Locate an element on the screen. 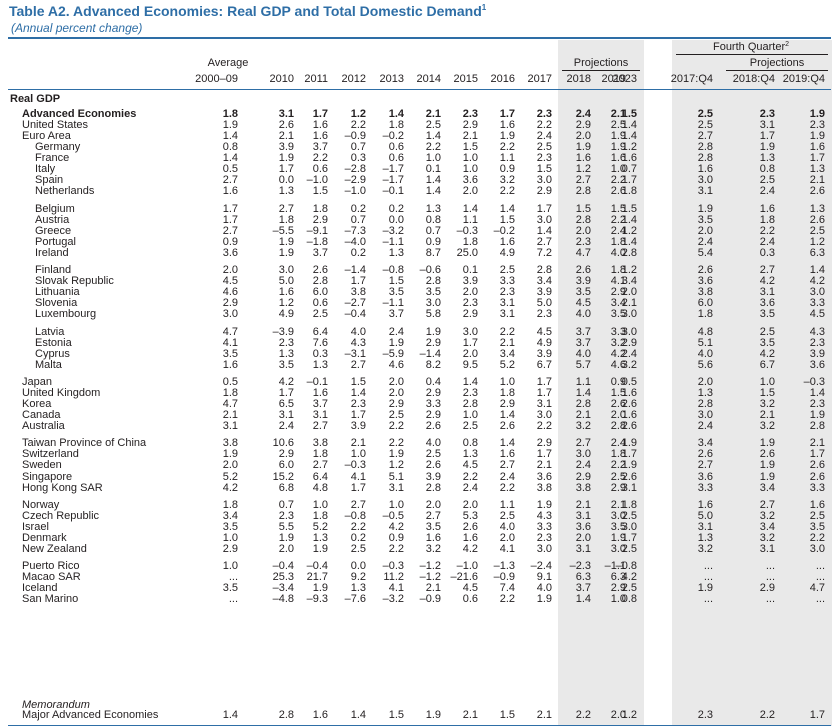 The image size is (835, 727). column-header-1: 2010 is located at coordinates (281, 79).